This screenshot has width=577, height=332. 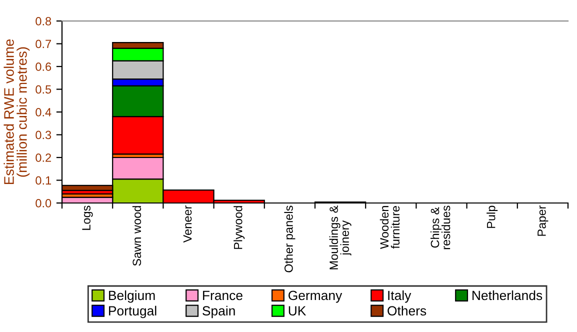 What do you see at coordinates (507, 295) in the screenshot?
I see `legend-label: Netherlands` at bounding box center [507, 295].